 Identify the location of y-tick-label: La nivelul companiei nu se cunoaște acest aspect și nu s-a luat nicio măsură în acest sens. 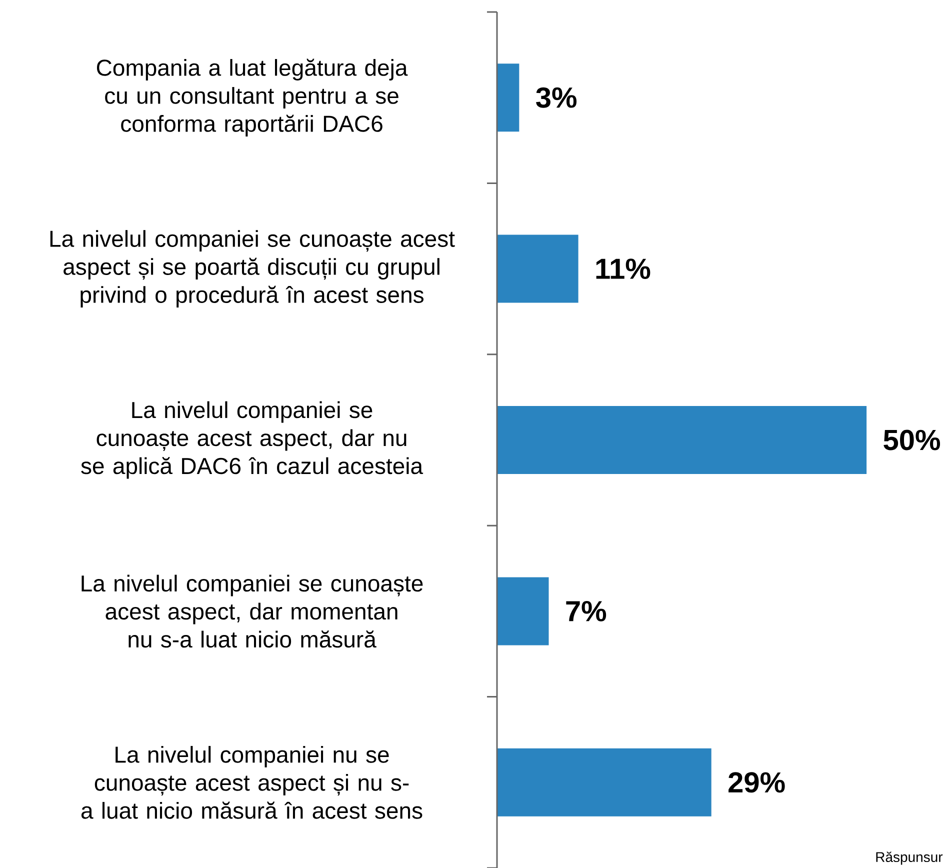
(251, 782).